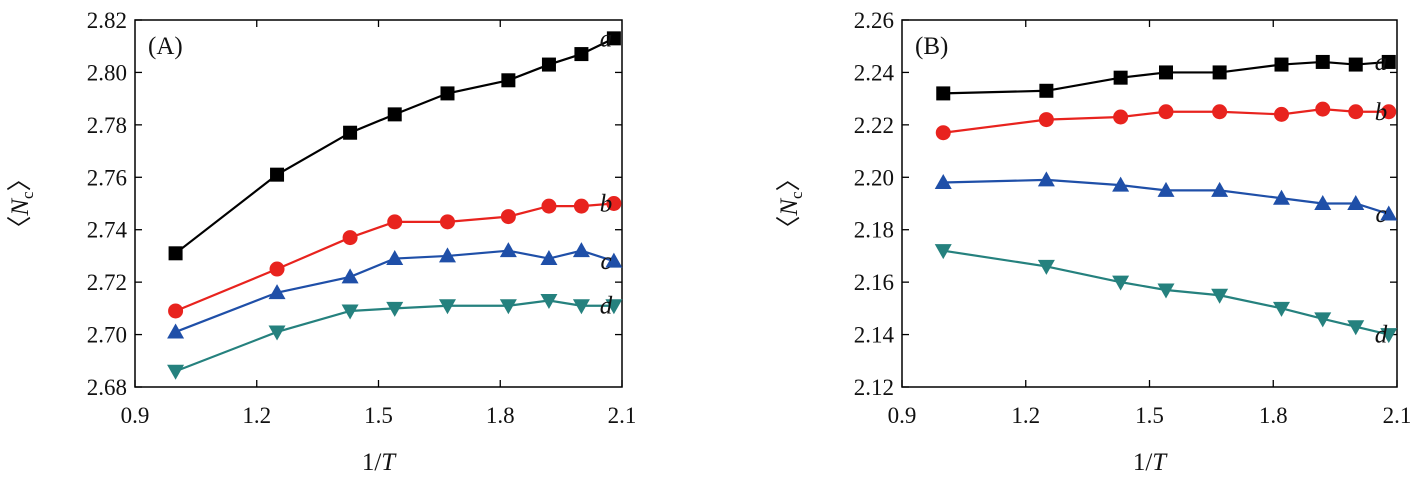  I want to click on series-d: d, so click(1166, 296).